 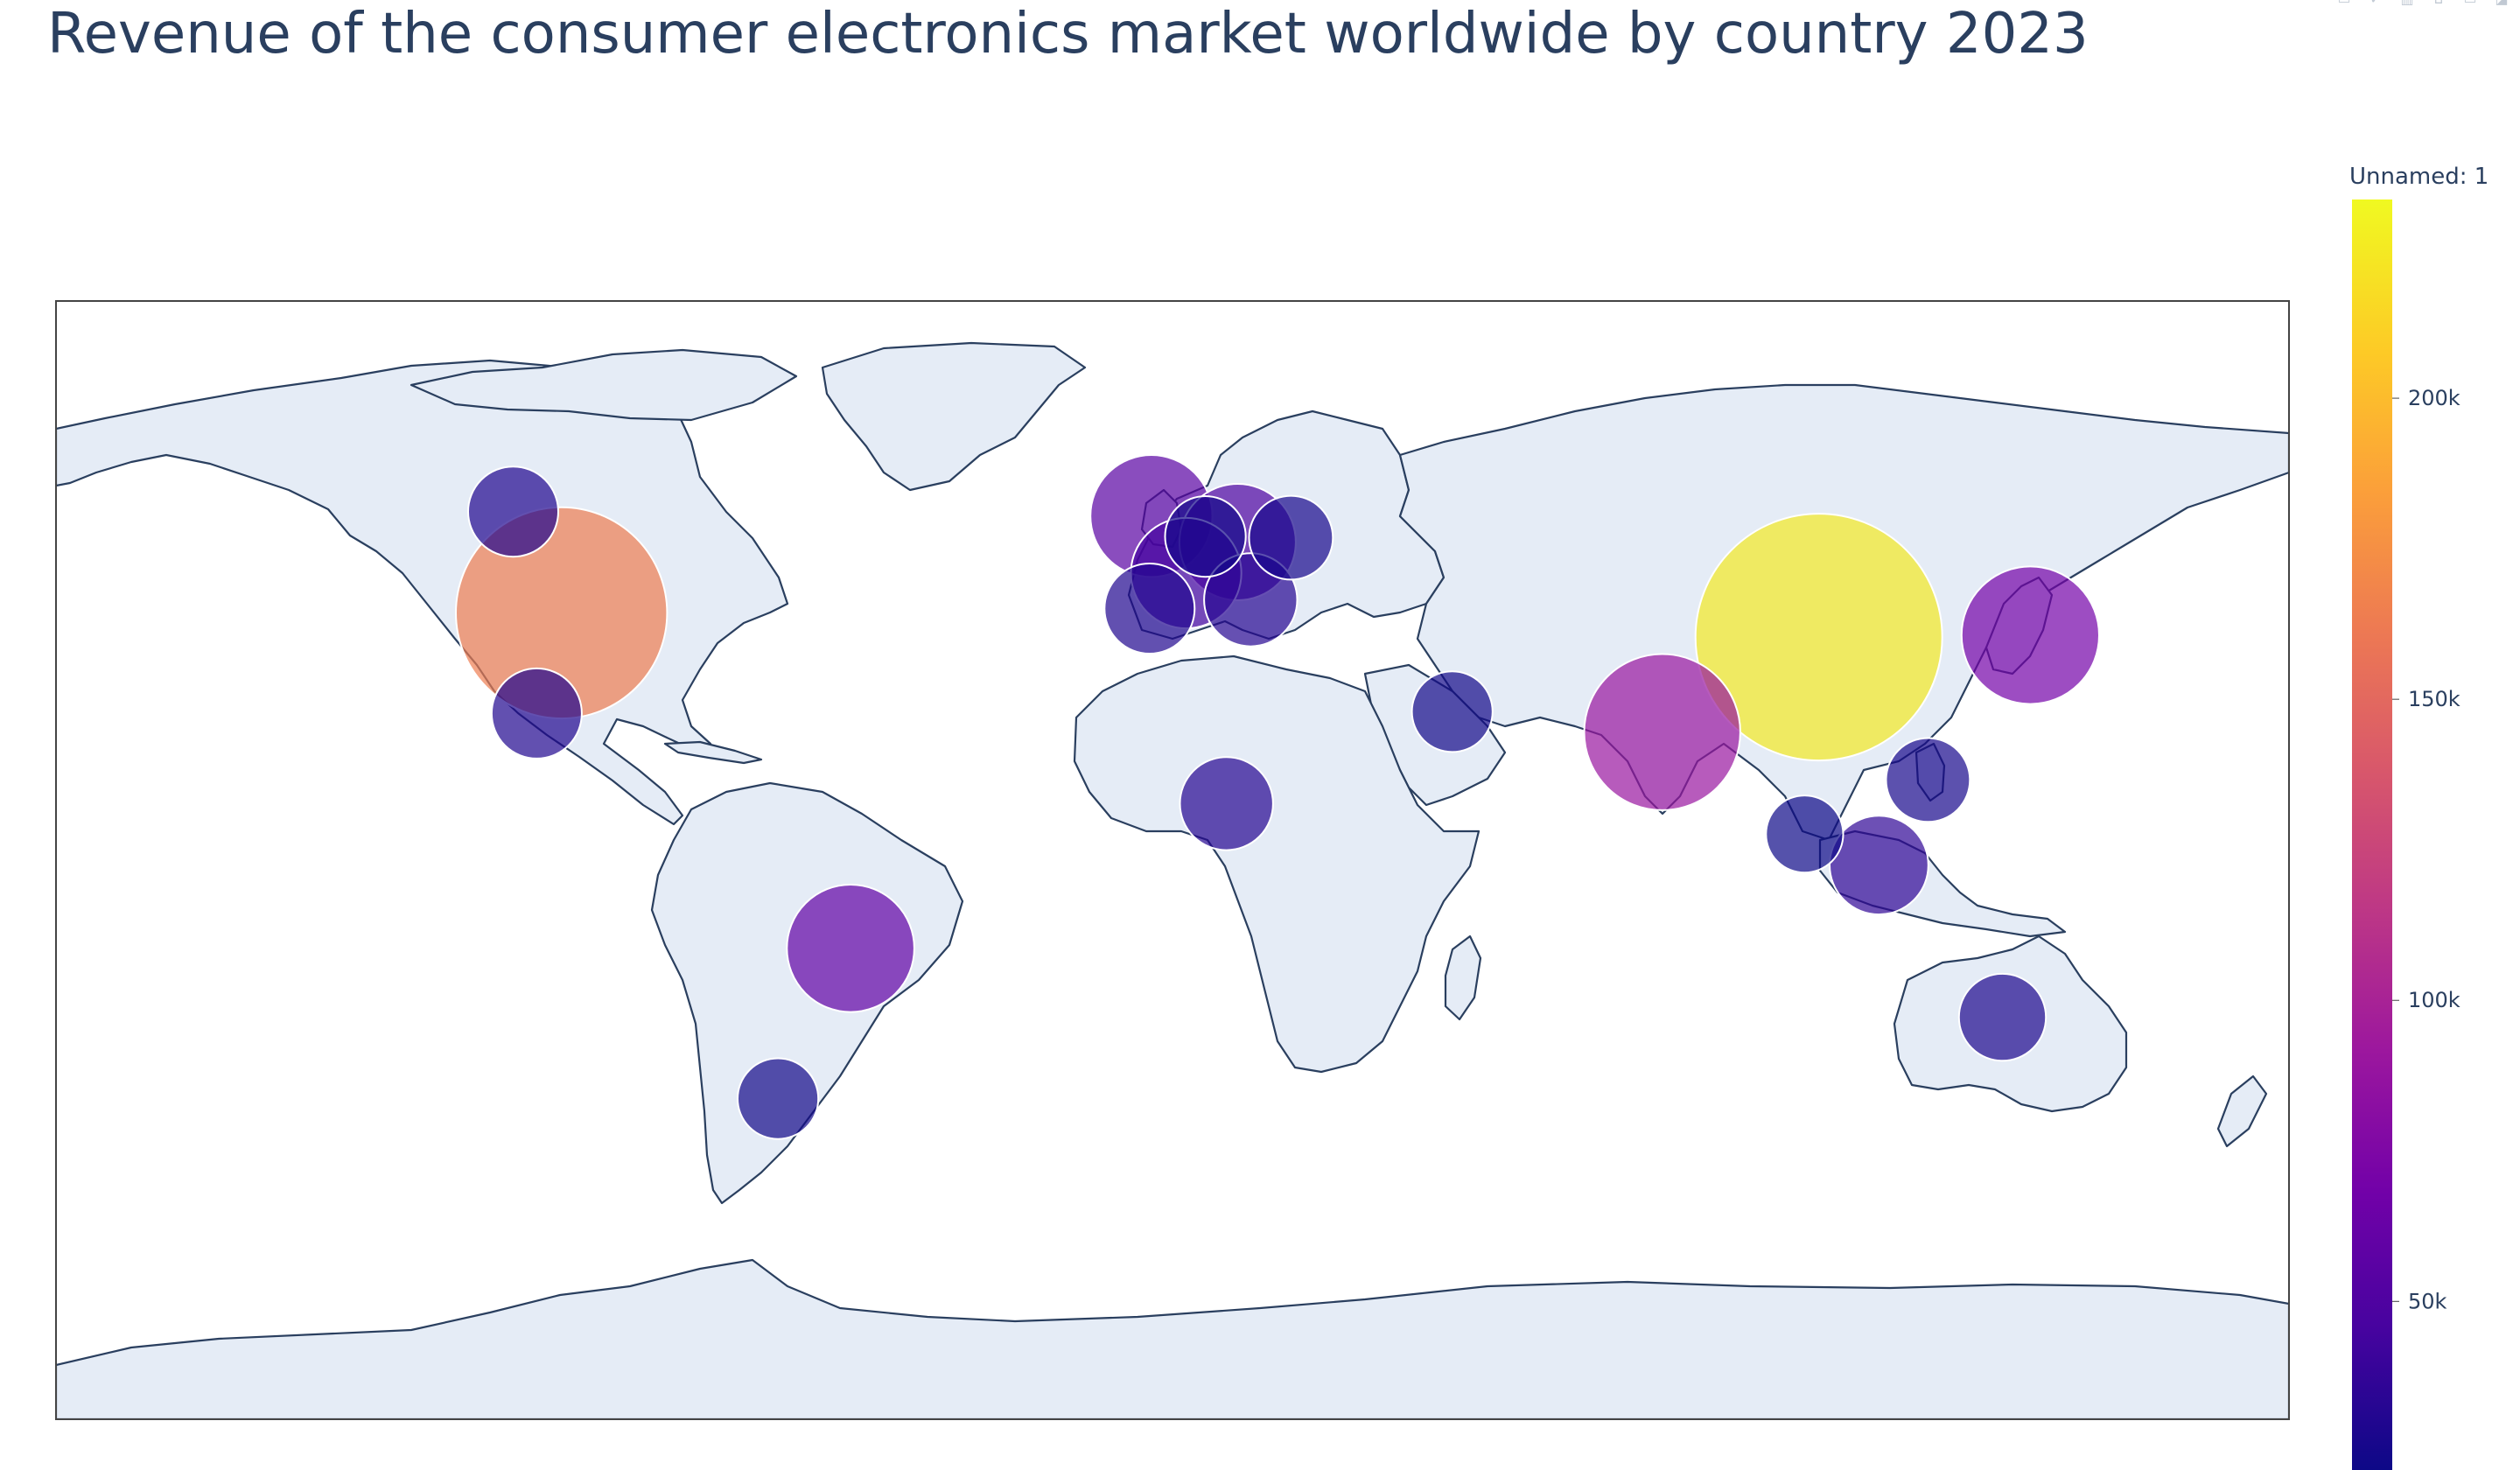 What do you see at coordinates (2434, 699) in the screenshot?
I see `colorbar-tick-label: 150k` at bounding box center [2434, 699].